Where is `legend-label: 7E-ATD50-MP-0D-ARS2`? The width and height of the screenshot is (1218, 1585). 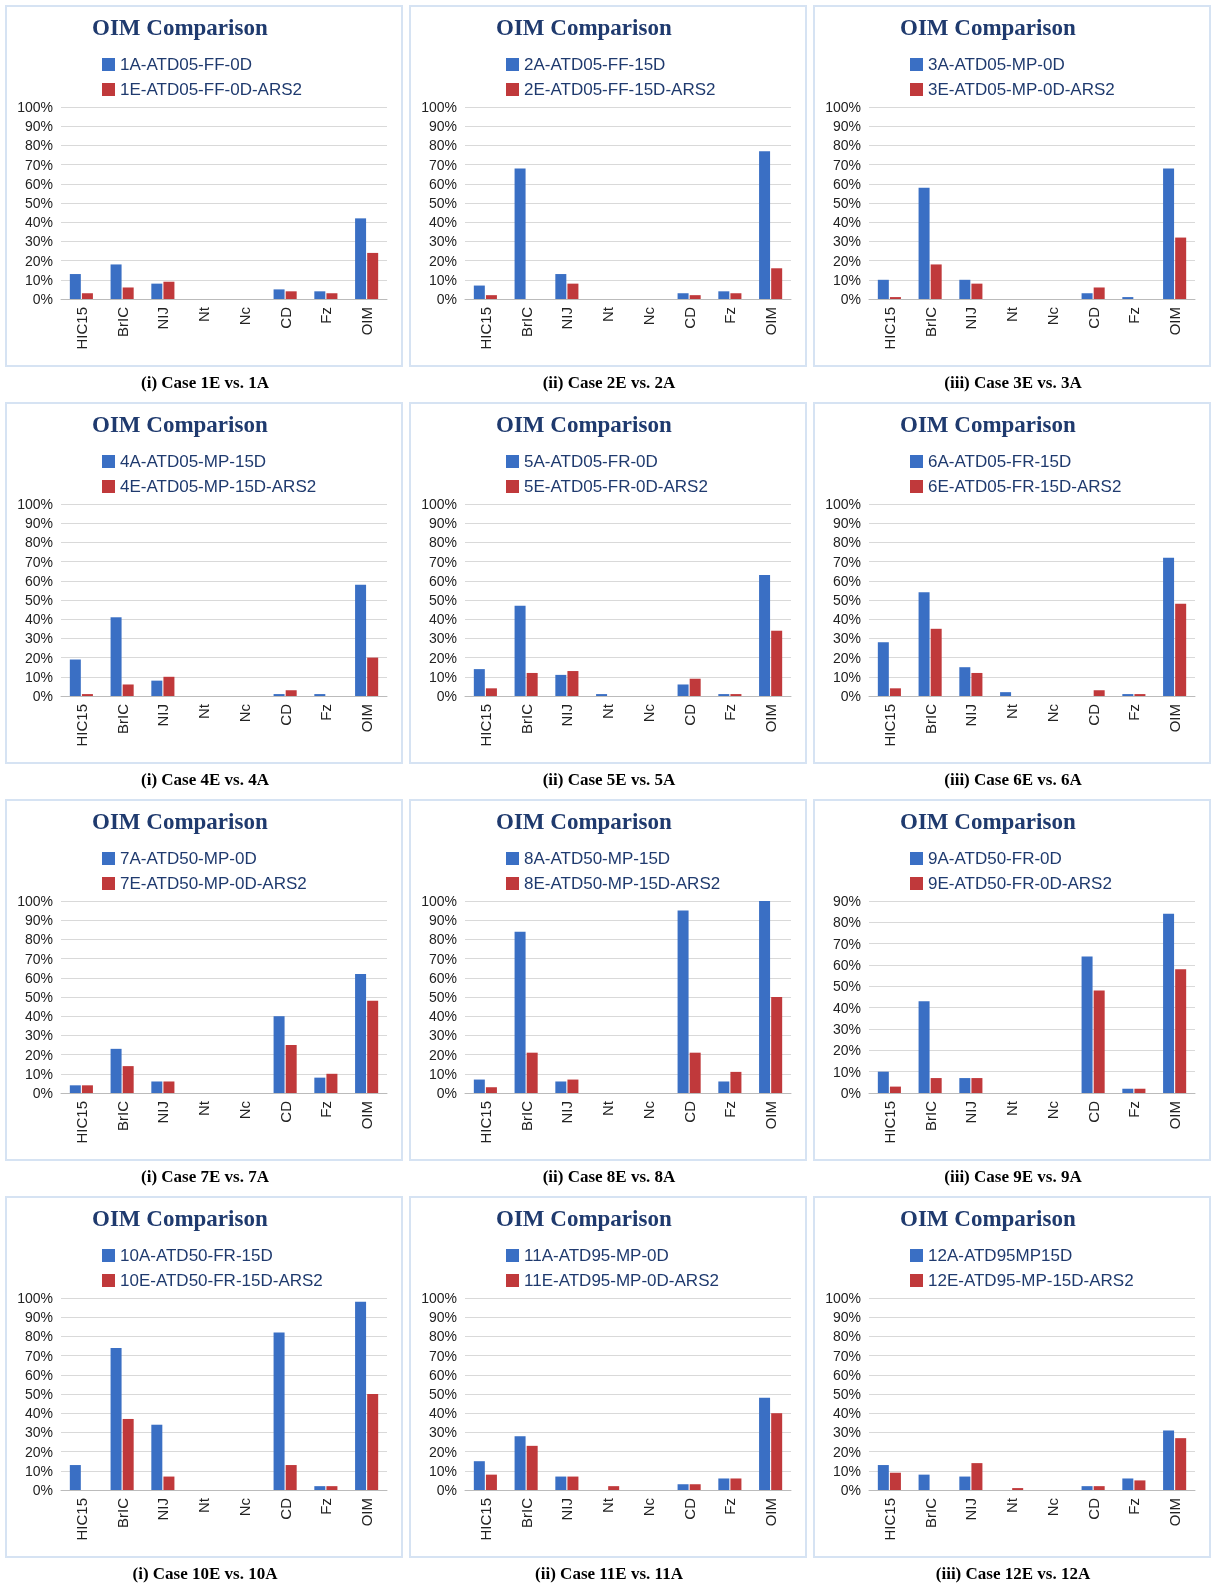 legend-label: 7E-ATD50-MP-0D-ARS2 is located at coordinates (213, 883).